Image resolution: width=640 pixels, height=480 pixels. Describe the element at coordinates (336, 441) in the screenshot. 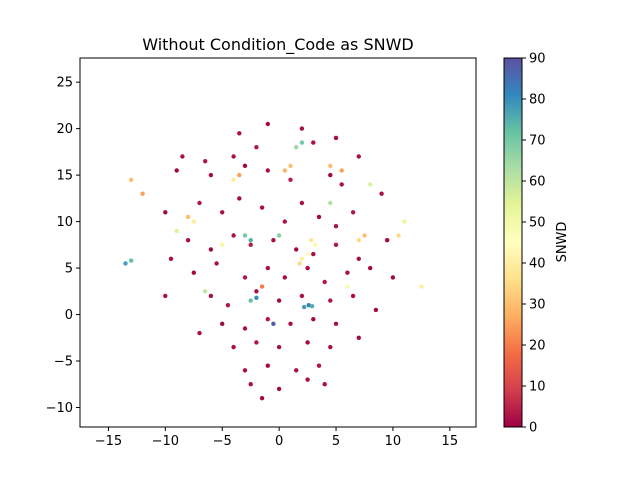

I see `x-tick-label: 5` at that location.